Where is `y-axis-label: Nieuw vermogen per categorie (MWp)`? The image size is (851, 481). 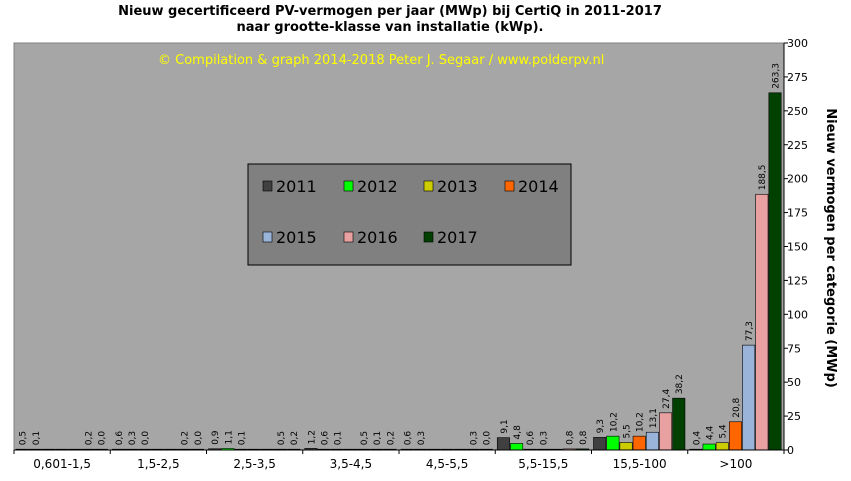 y-axis-label: Nieuw vermogen per categorie (MWp) is located at coordinates (830, 248).